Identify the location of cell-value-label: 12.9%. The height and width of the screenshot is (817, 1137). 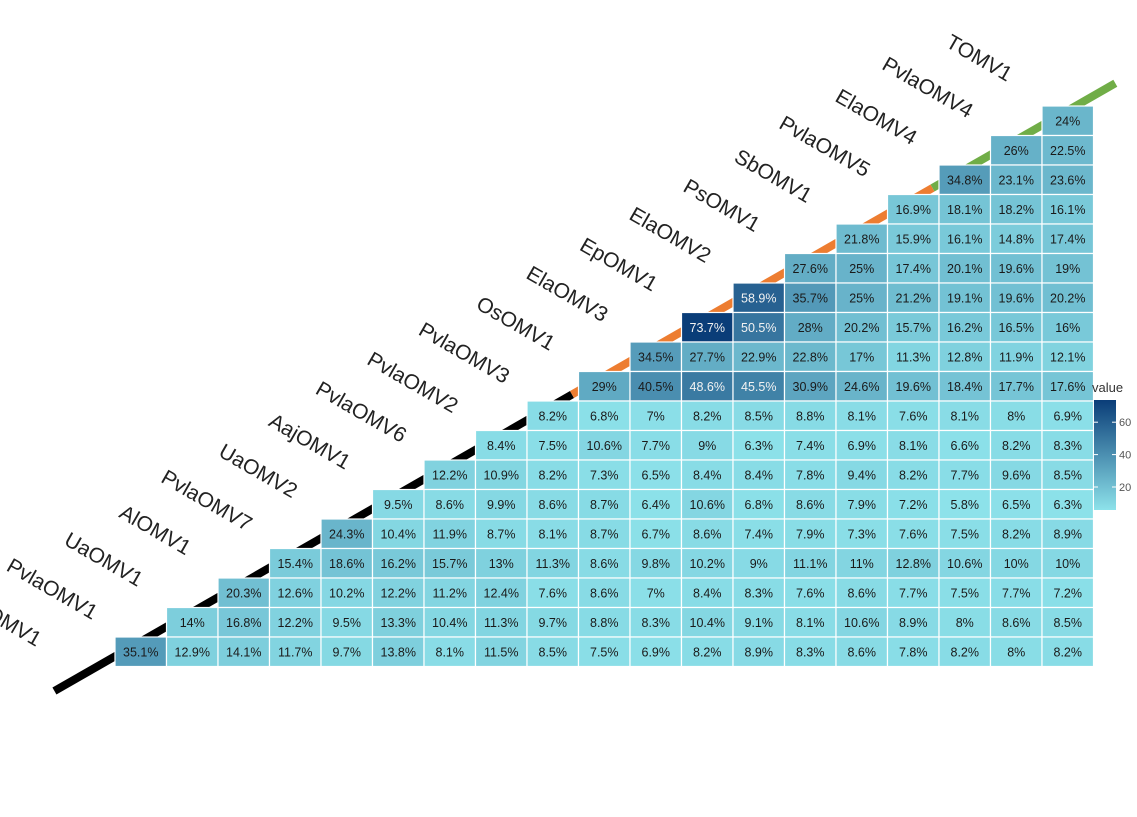
(192, 652).